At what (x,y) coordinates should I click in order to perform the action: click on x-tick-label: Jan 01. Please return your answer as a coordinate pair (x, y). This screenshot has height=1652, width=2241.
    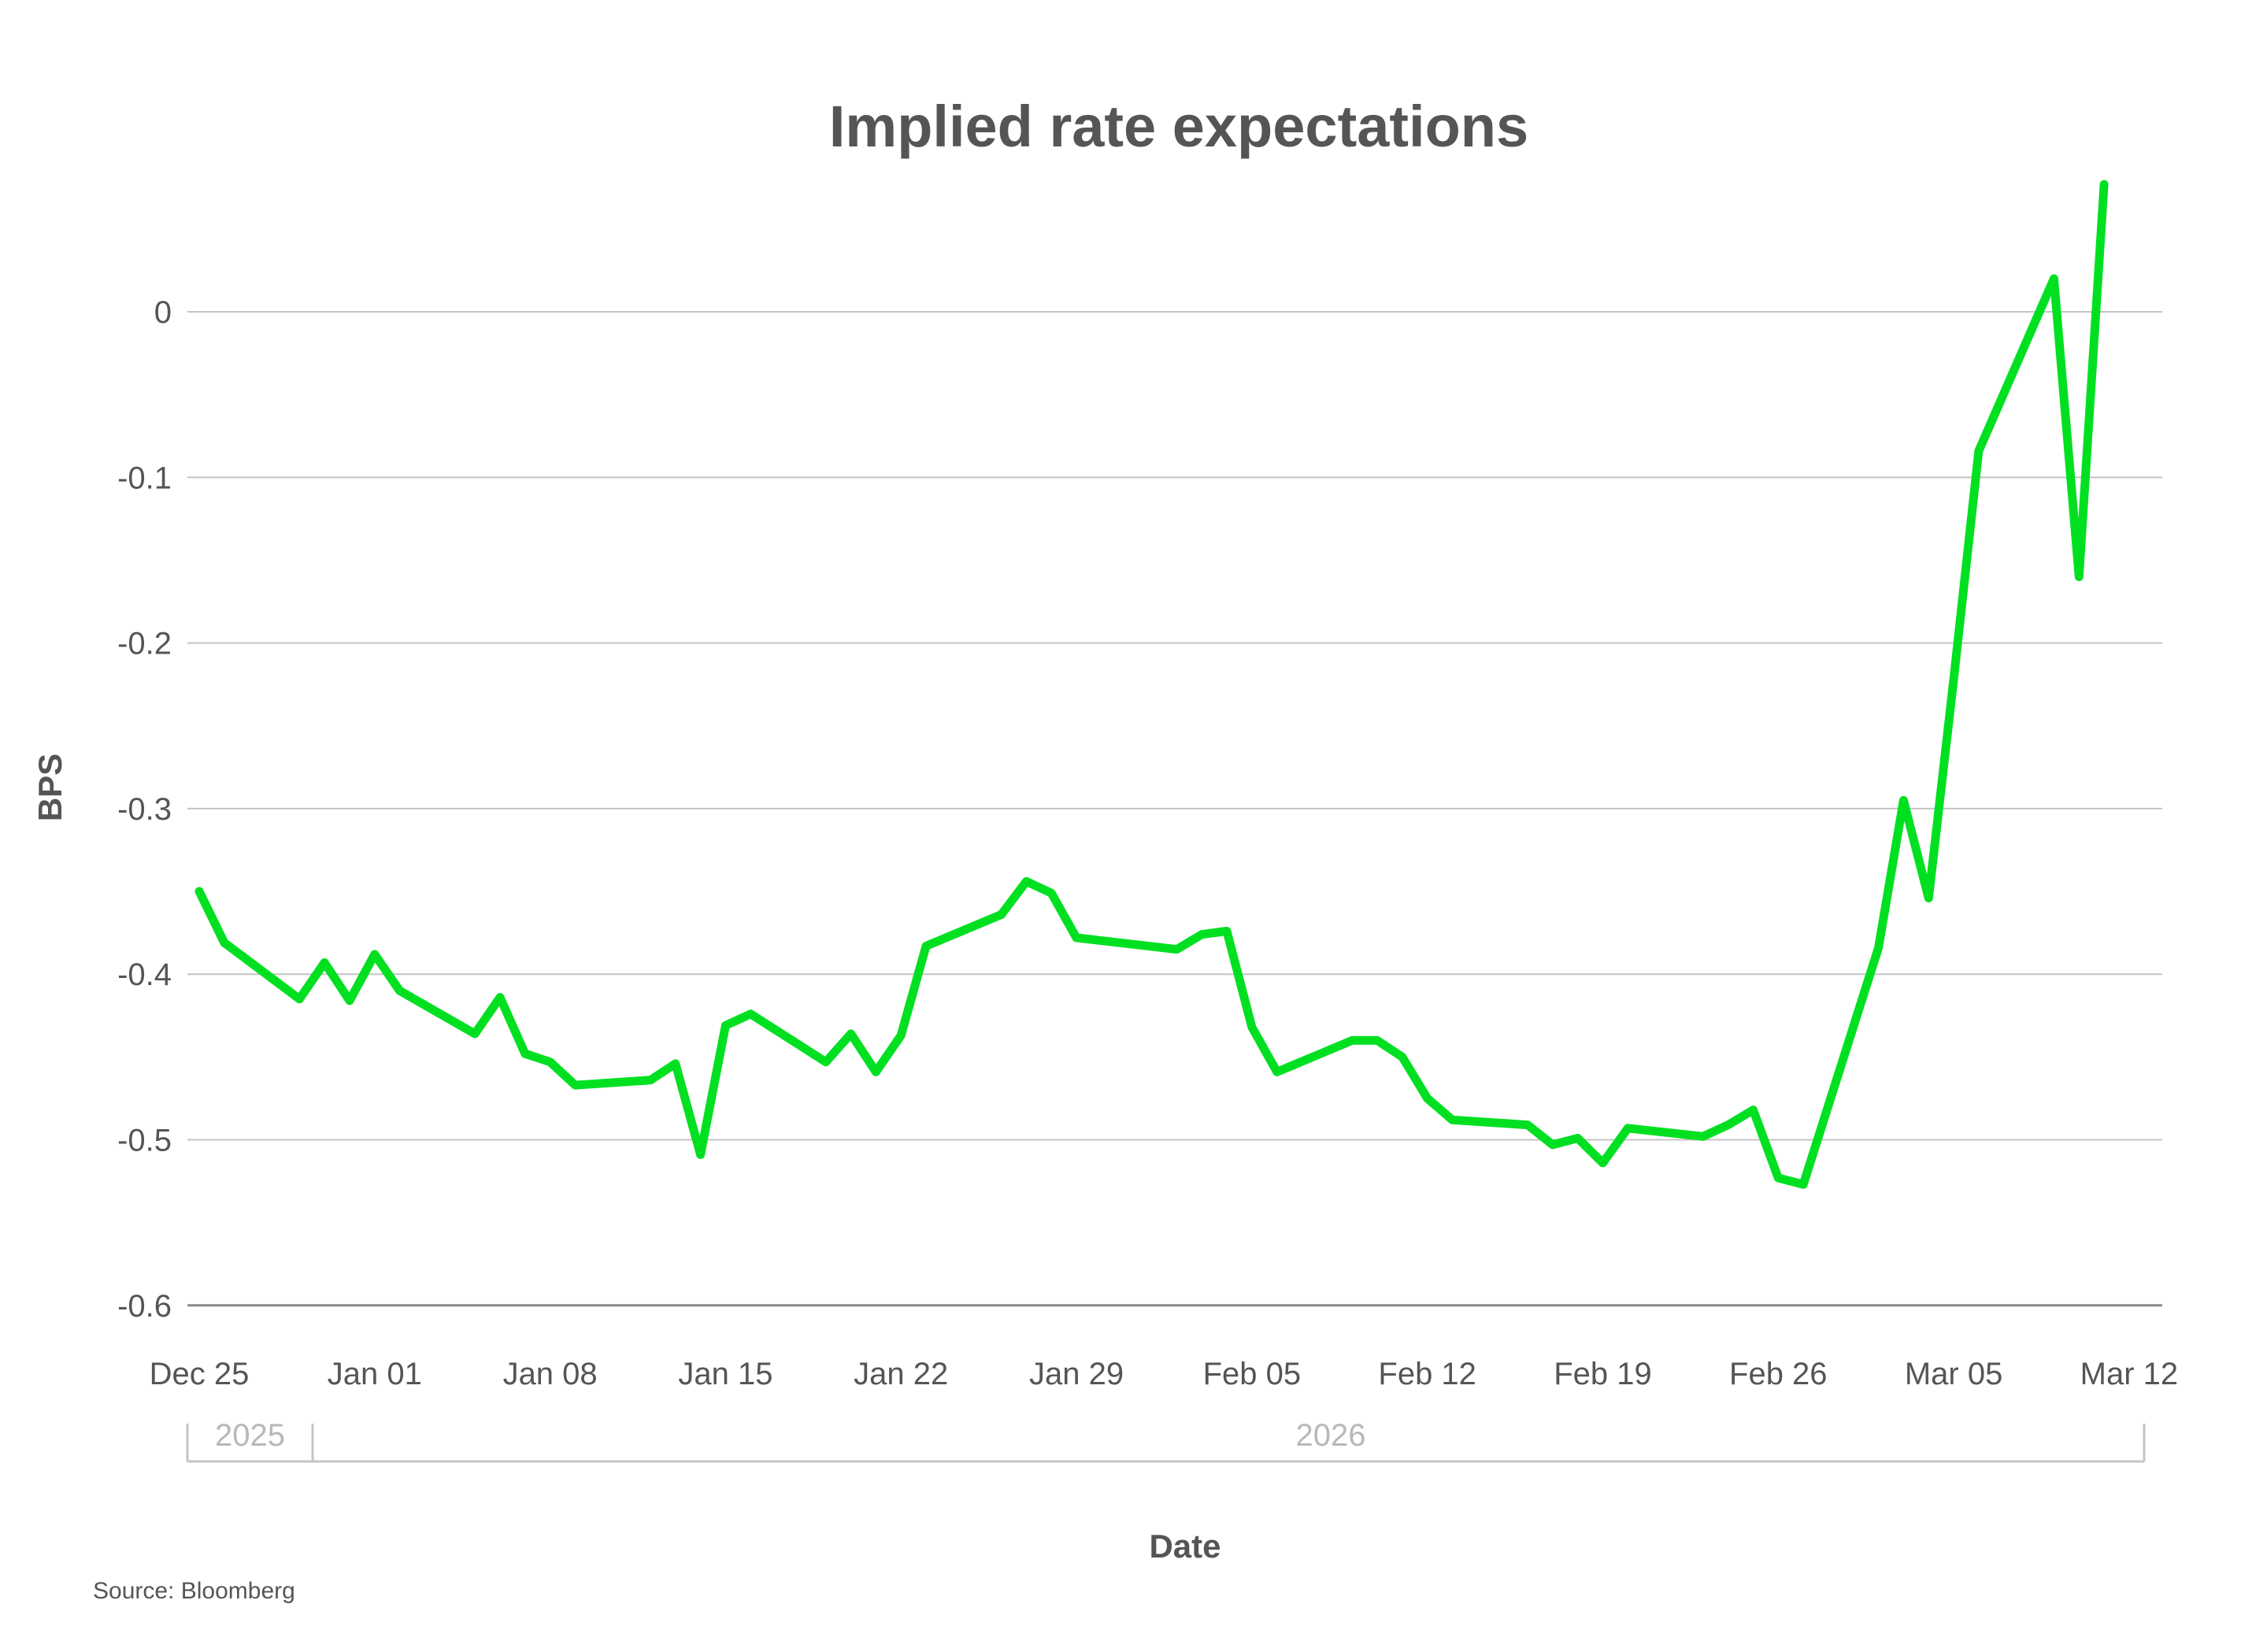
    Looking at the image, I should click on (375, 1374).